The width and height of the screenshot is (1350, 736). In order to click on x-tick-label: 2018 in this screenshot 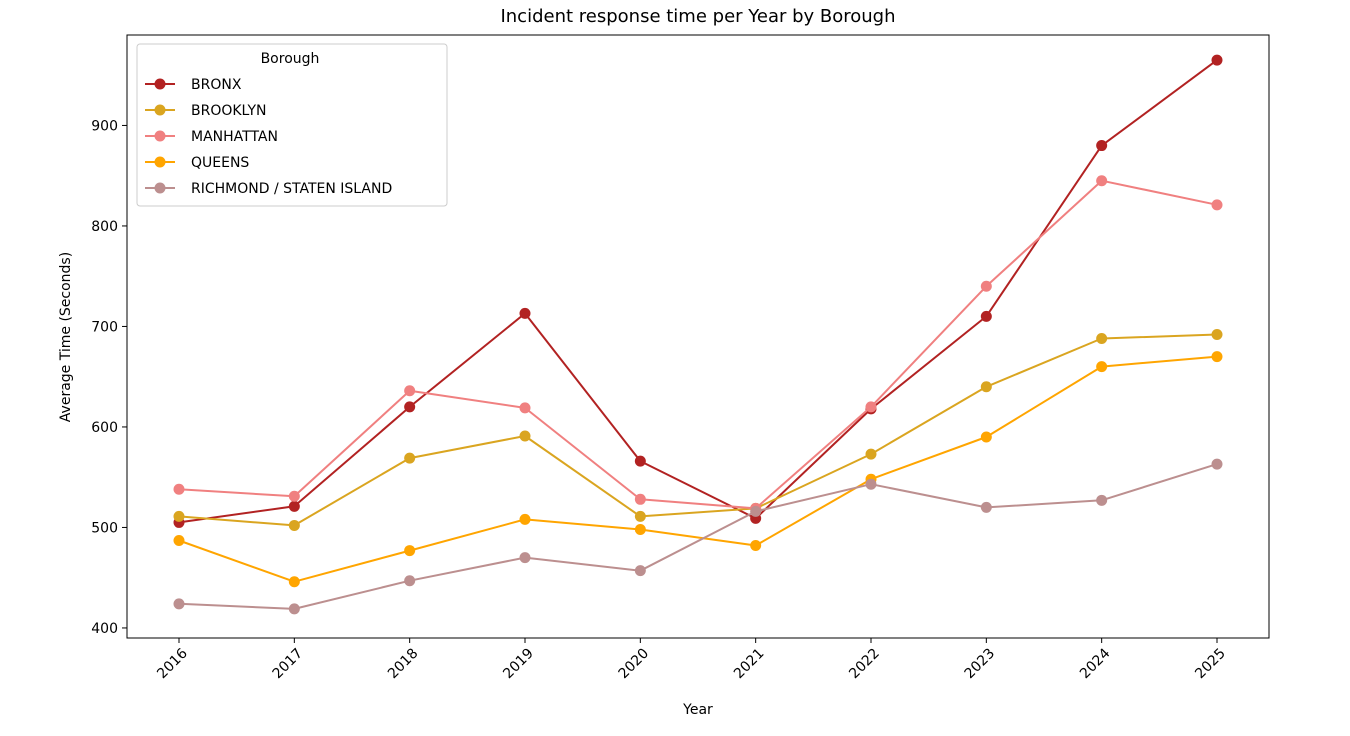, I will do `click(403, 664)`.